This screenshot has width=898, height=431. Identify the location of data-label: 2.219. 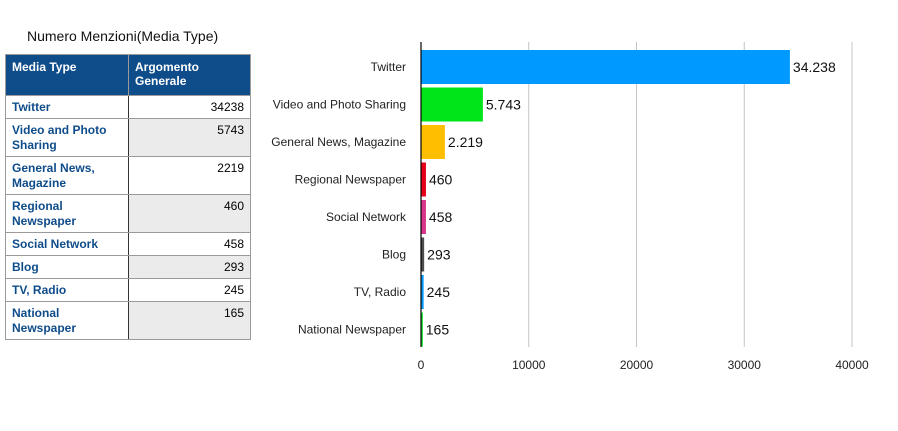
(465, 142).